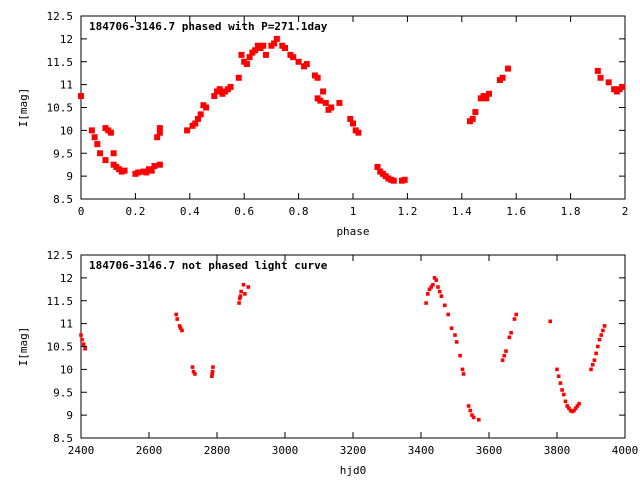  Describe the element at coordinates (217, 450) in the screenshot. I see `x-tick-label: 2800` at that location.